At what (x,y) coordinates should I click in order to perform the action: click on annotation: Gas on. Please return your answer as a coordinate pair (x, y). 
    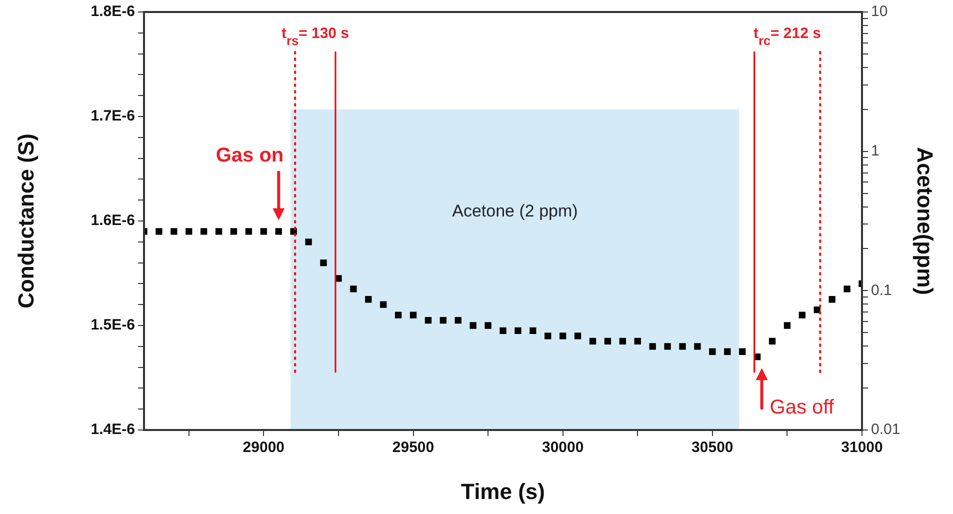
    Looking at the image, I should click on (250, 155).